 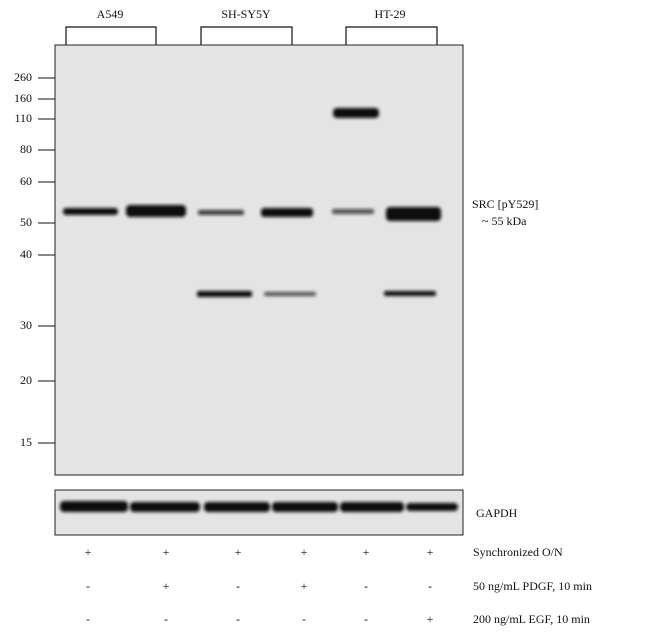 I want to click on marker-label: 160, so click(x=23, y=98).